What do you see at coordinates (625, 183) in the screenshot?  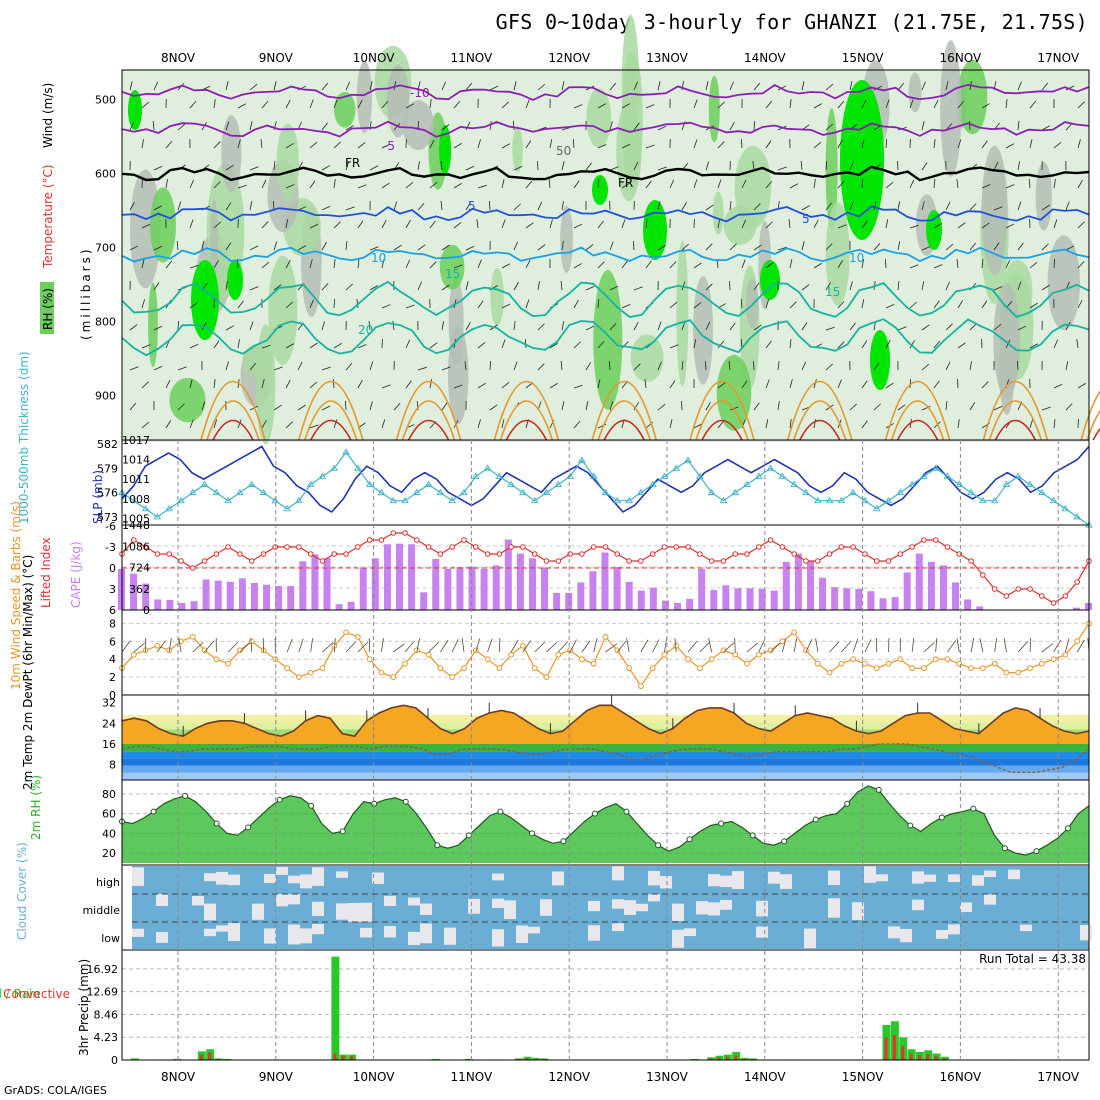 I see `contour-label: FR` at bounding box center [625, 183].